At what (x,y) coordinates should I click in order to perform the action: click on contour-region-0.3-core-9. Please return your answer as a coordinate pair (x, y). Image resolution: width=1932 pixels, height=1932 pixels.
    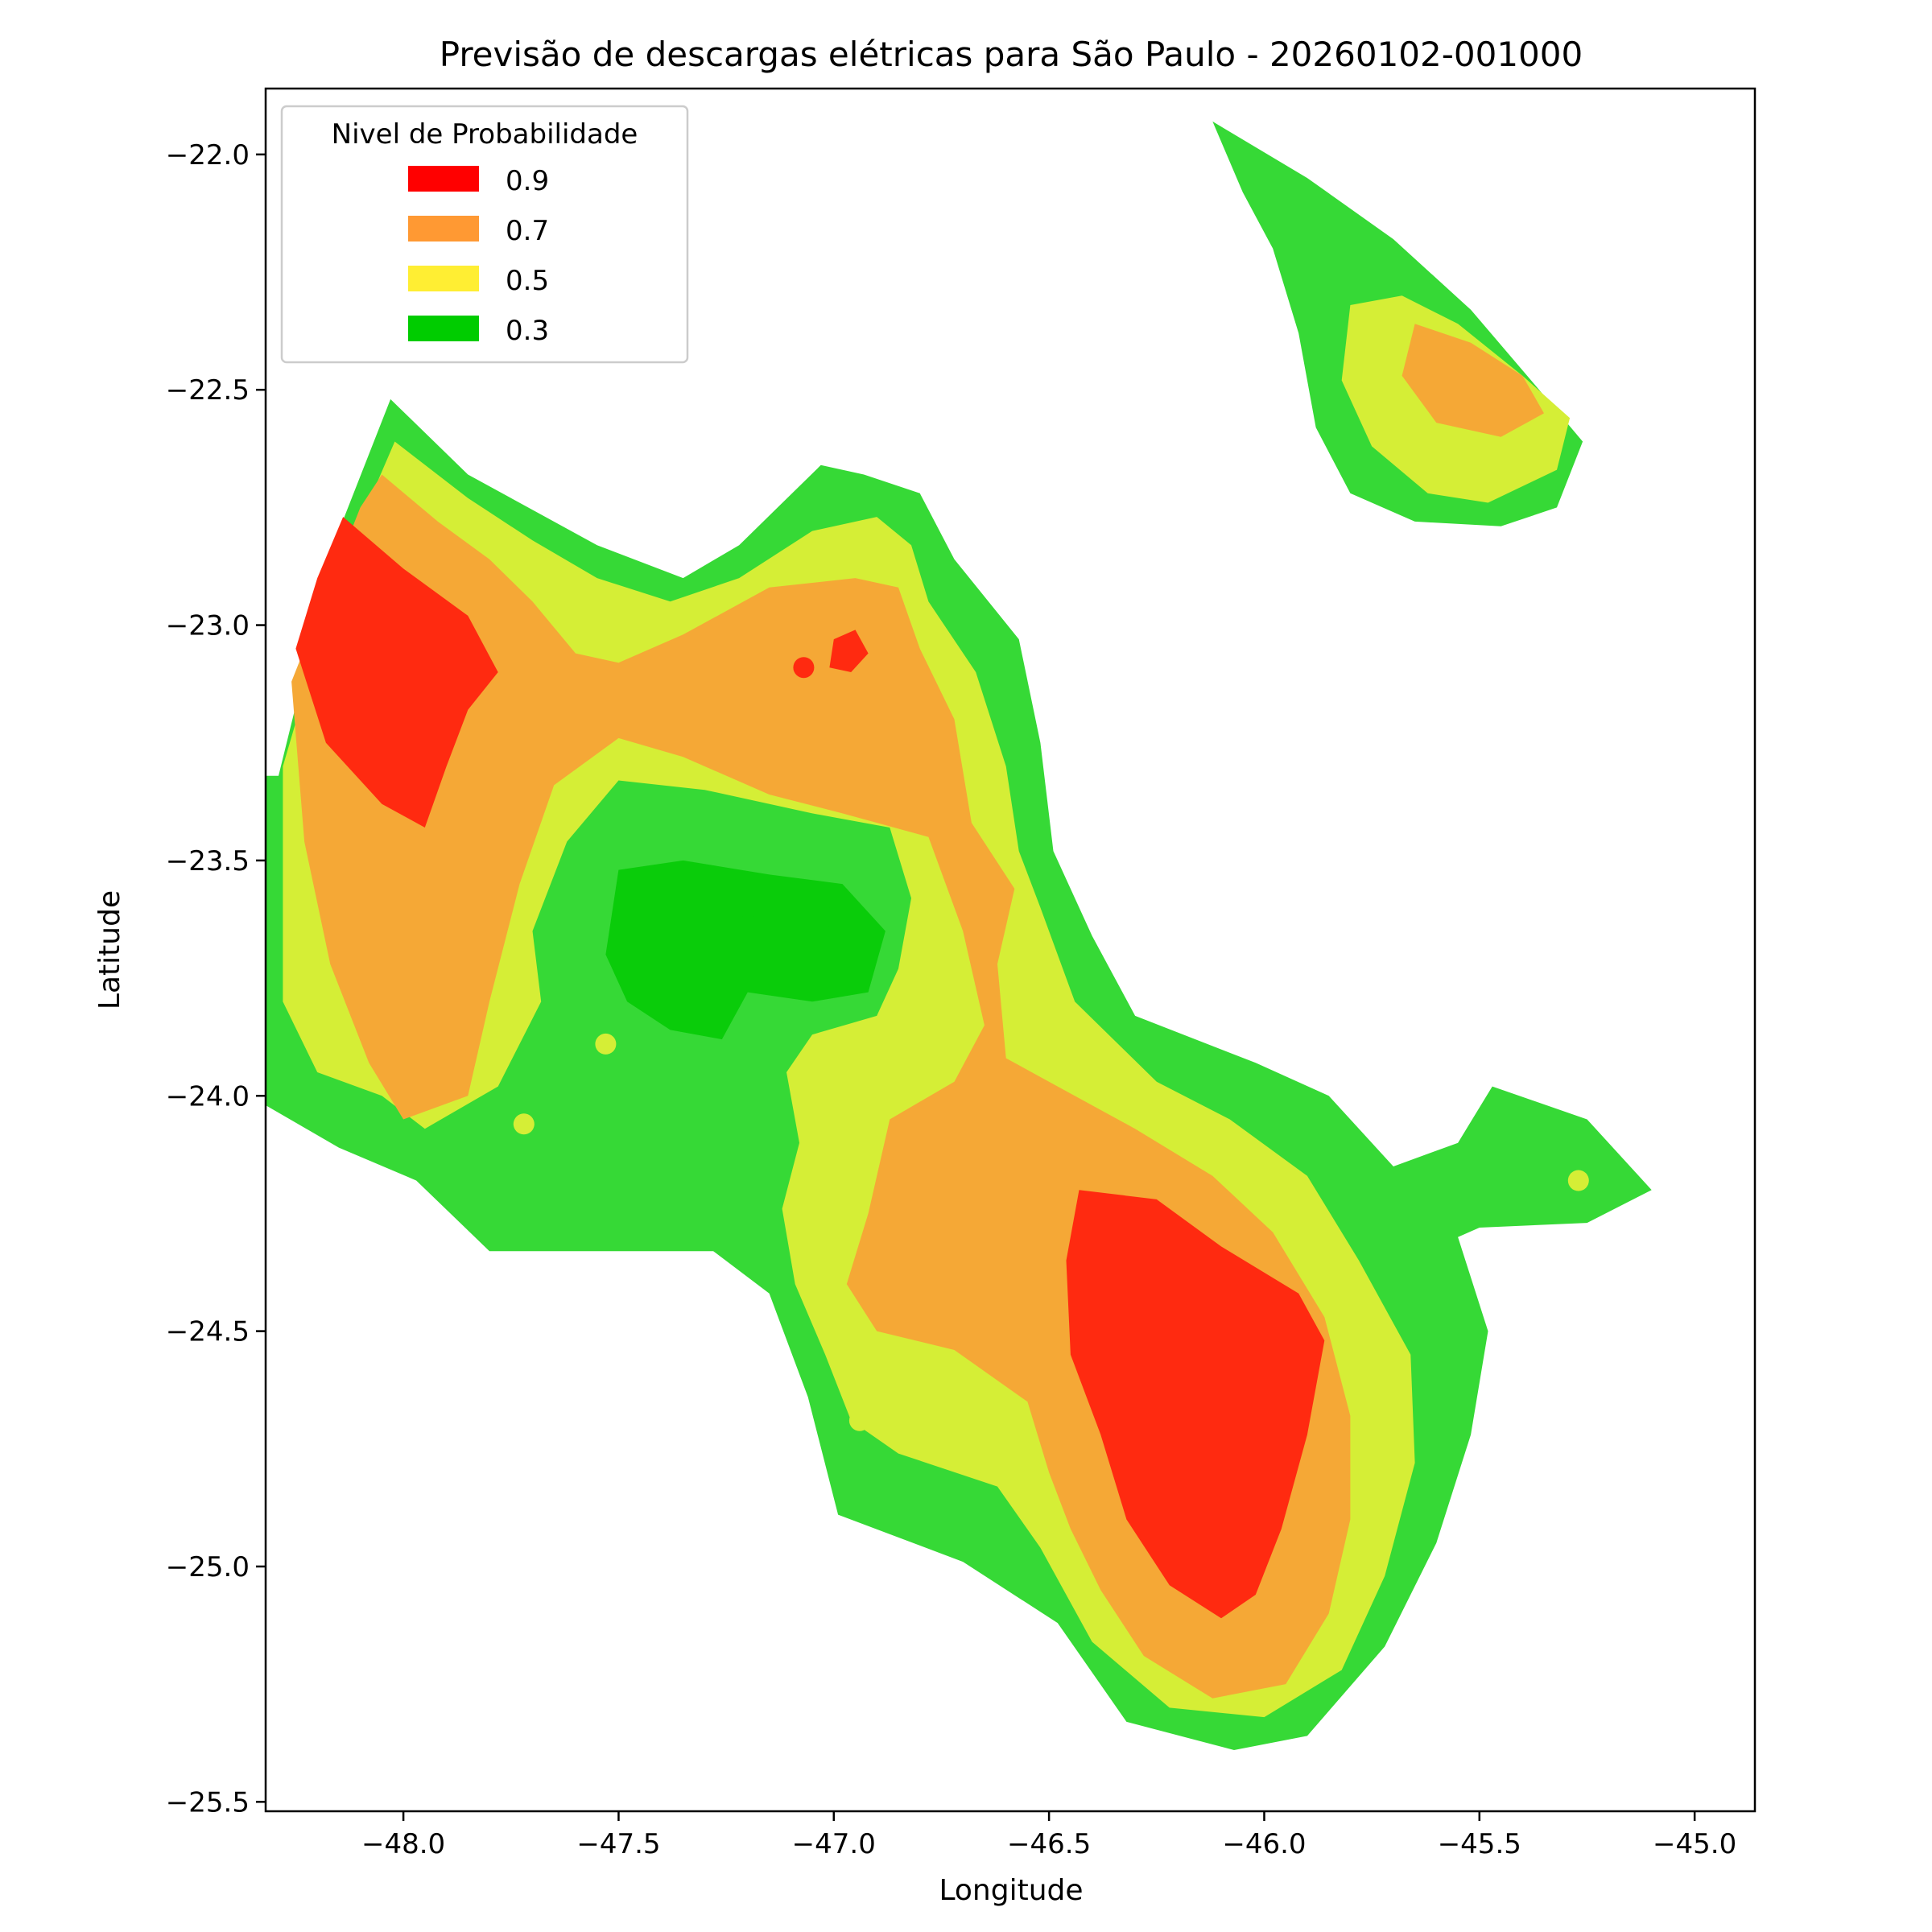
    Looking at the image, I should click on (745, 950).